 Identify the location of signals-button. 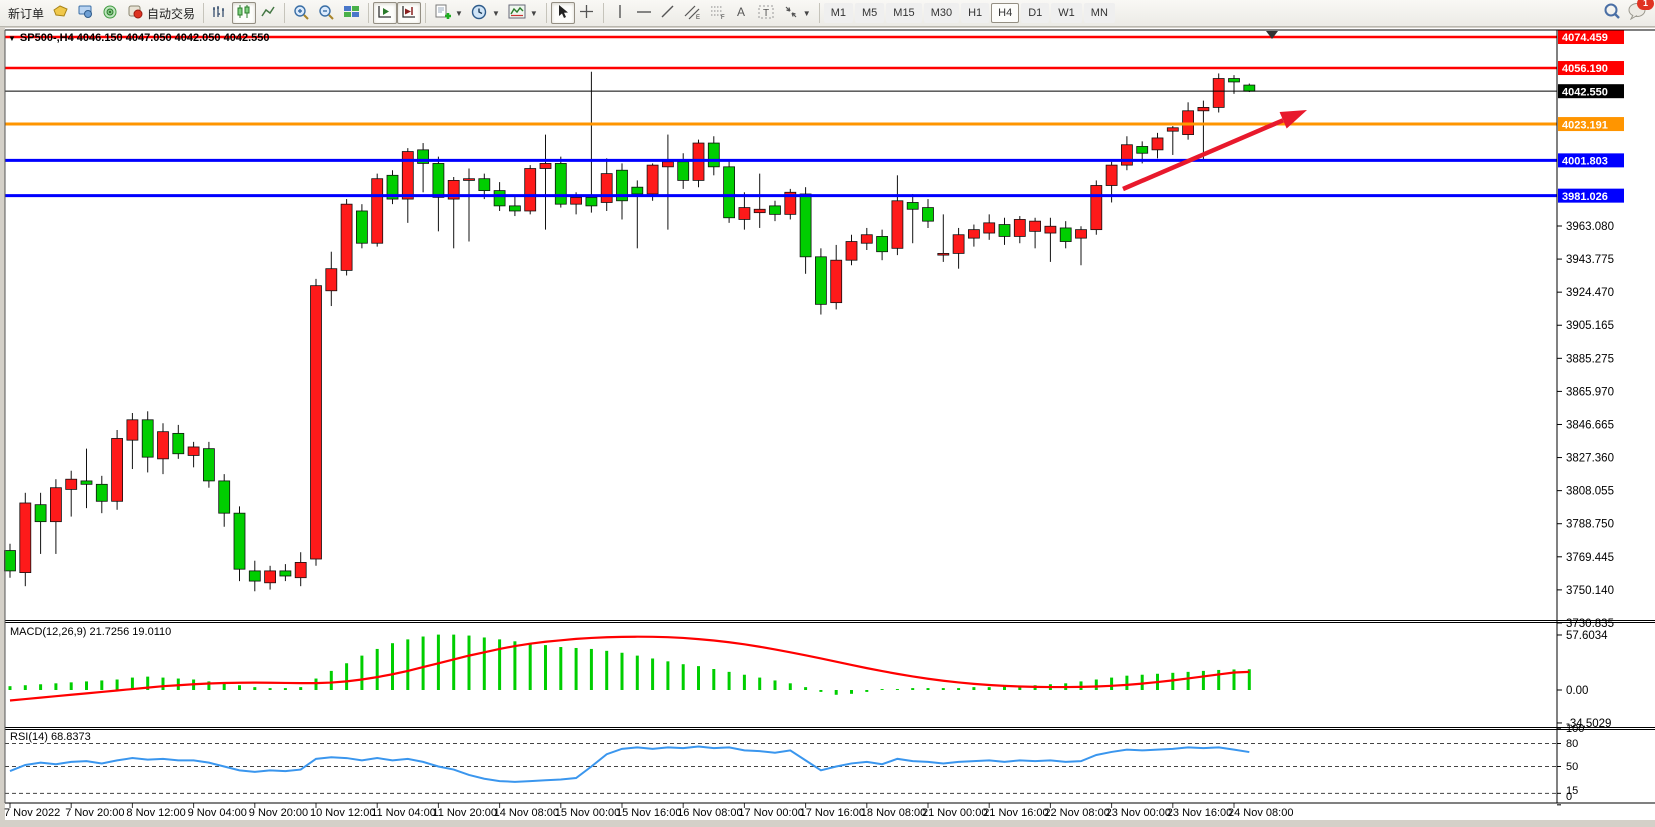
(110, 13).